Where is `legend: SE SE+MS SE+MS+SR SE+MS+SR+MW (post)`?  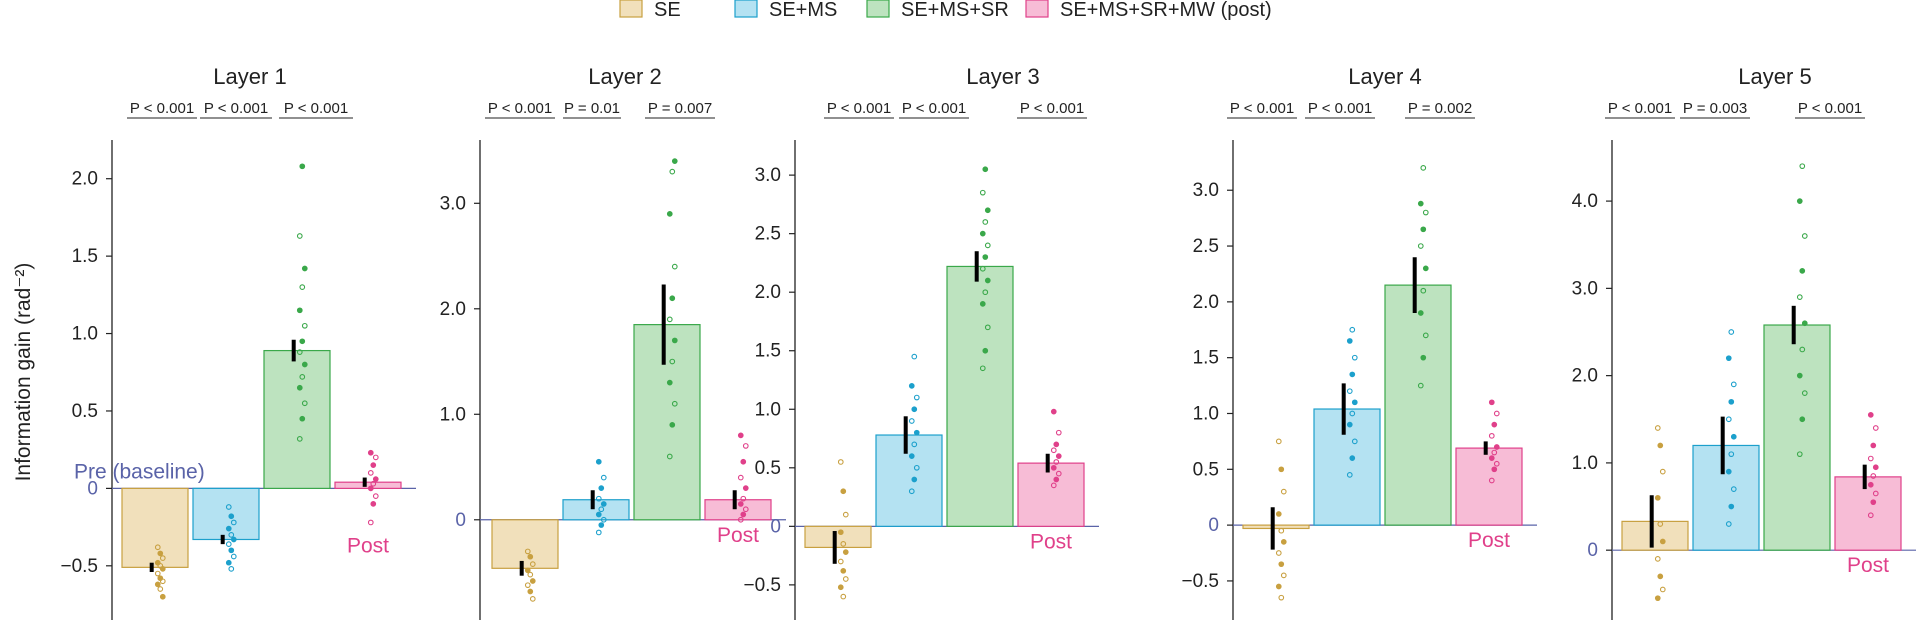 legend: SE SE+MS SE+MS+SR SE+MS+SR+MW (post) is located at coordinates (945, 10).